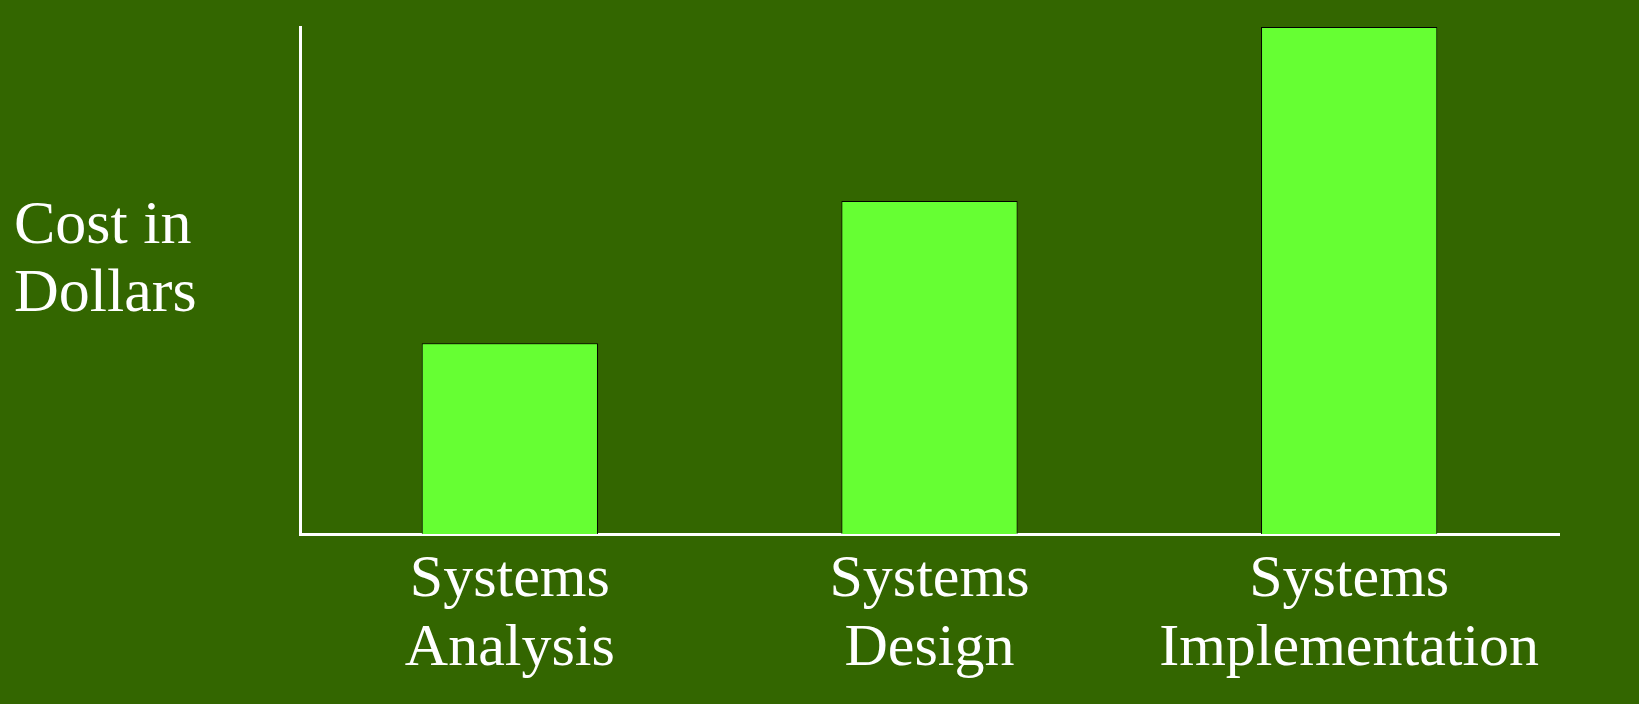 The width and height of the screenshot is (1639, 704). I want to click on x-tick-label: Systems Design, so click(929, 611).